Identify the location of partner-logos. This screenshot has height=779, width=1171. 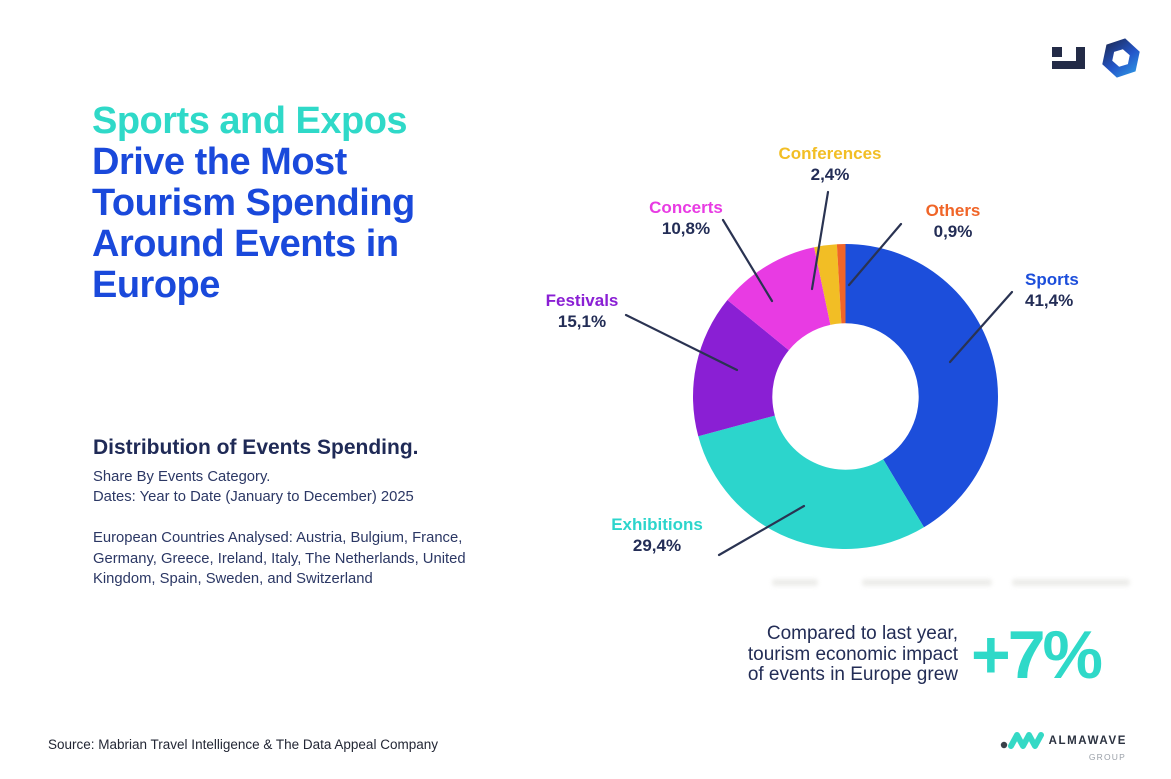
(1096, 58).